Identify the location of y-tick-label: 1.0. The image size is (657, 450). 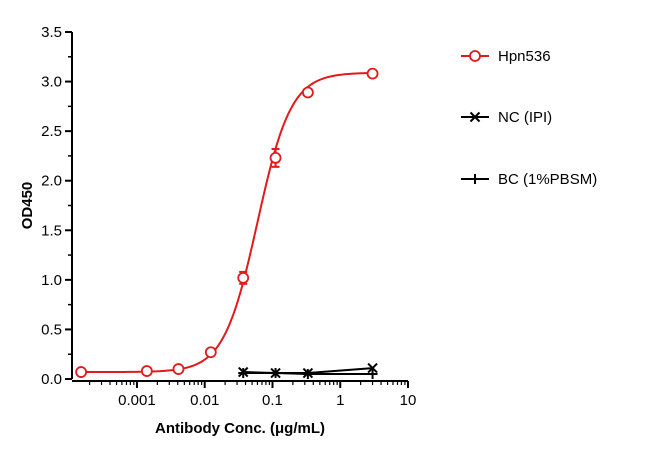
(51, 280).